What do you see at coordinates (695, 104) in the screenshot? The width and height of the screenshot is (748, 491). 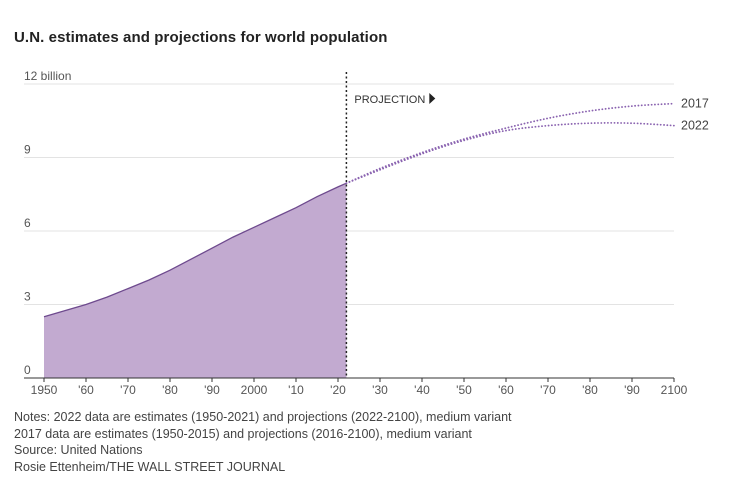 I see `series-label-2017: 2017` at bounding box center [695, 104].